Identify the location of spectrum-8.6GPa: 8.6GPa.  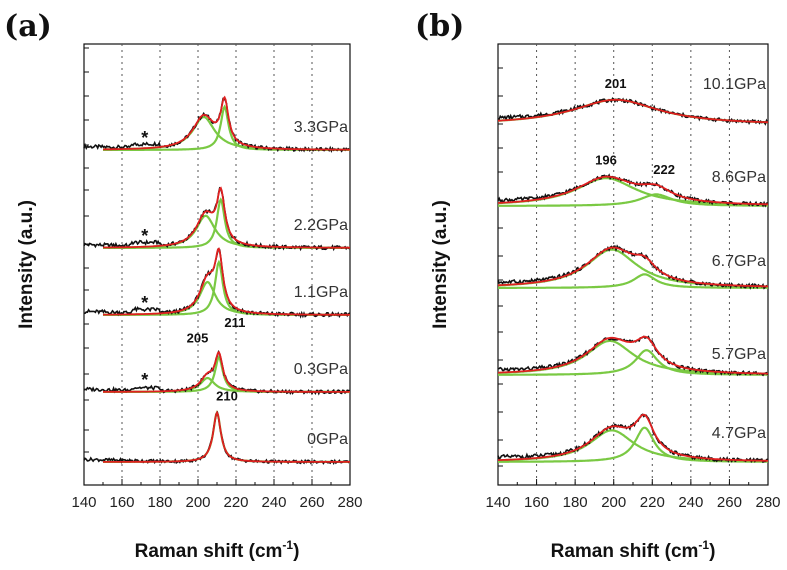
(632, 188).